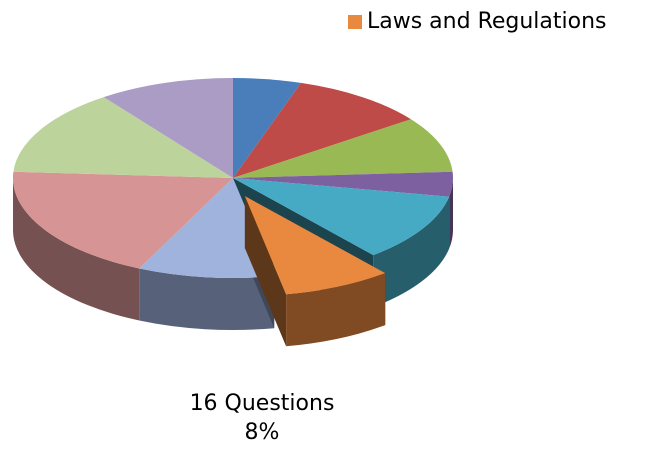 The height and width of the screenshot is (469, 646). I want to click on legend-label: Laws and Regulations, so click(487, 21).